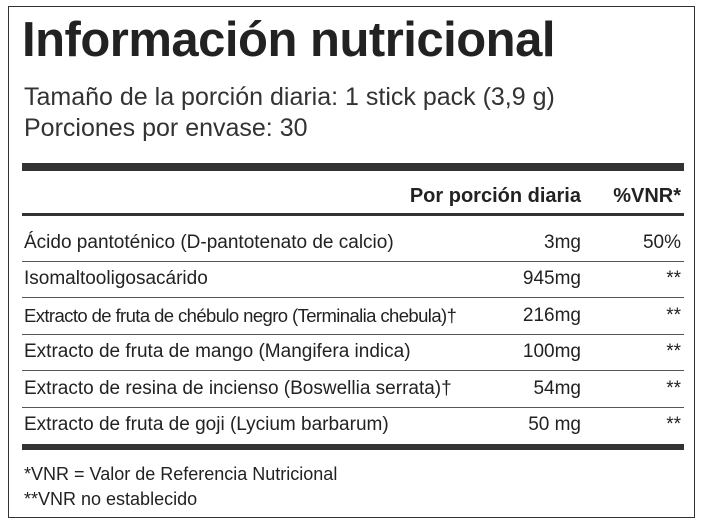  I want to click on column-header: Por porción diaria, so click(495, 196).